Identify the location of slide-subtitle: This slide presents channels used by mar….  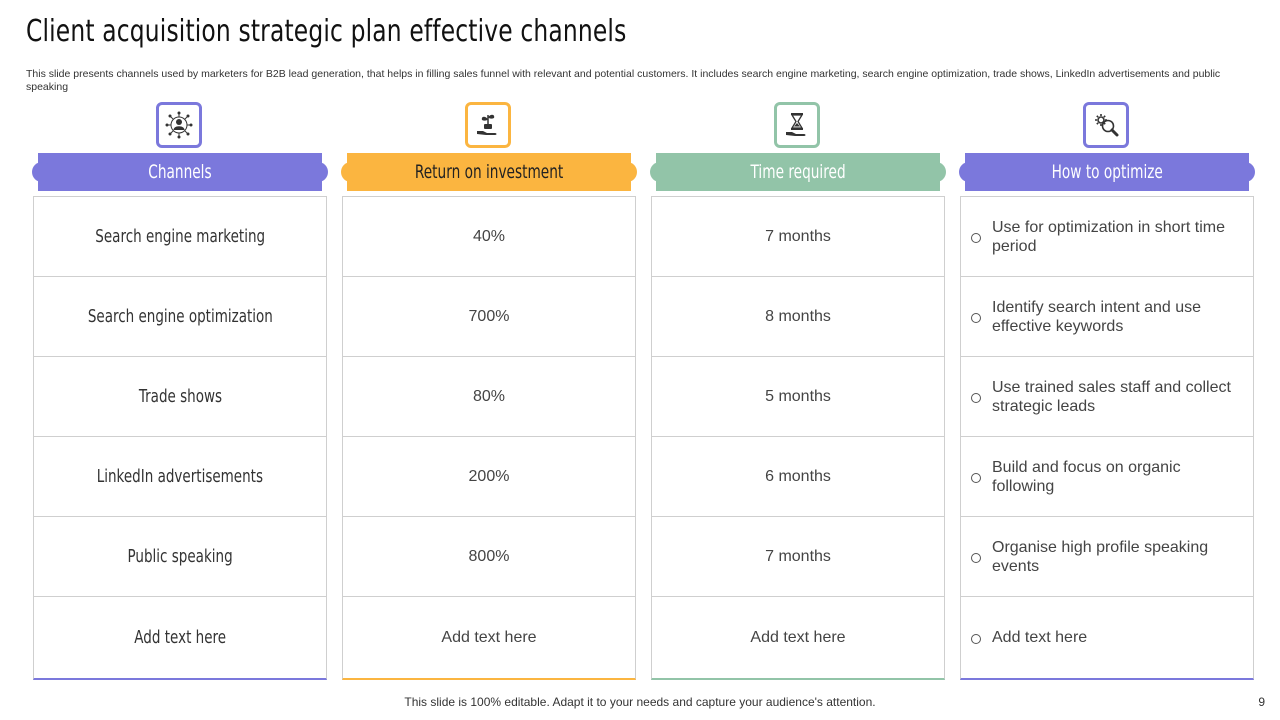
(623, 80).